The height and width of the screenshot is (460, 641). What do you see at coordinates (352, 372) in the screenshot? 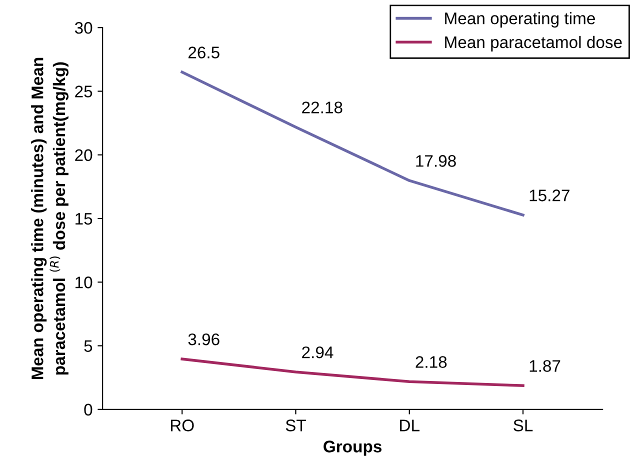
I see `line-series` at bounding box center [352, 372].